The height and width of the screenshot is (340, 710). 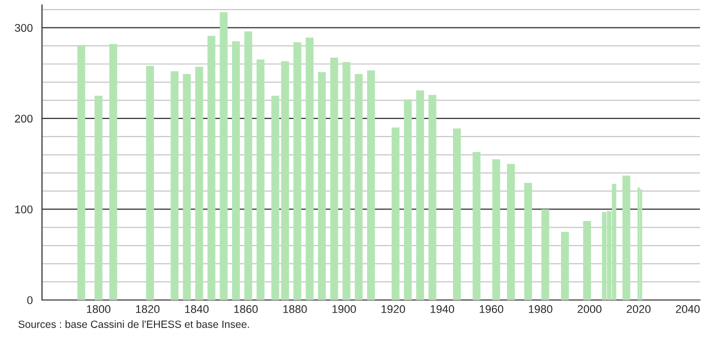 What do you see at coordinates (540, 309) in the screenshot?
I see `x-tick-label: 1980` at bounding box center [540, 309].